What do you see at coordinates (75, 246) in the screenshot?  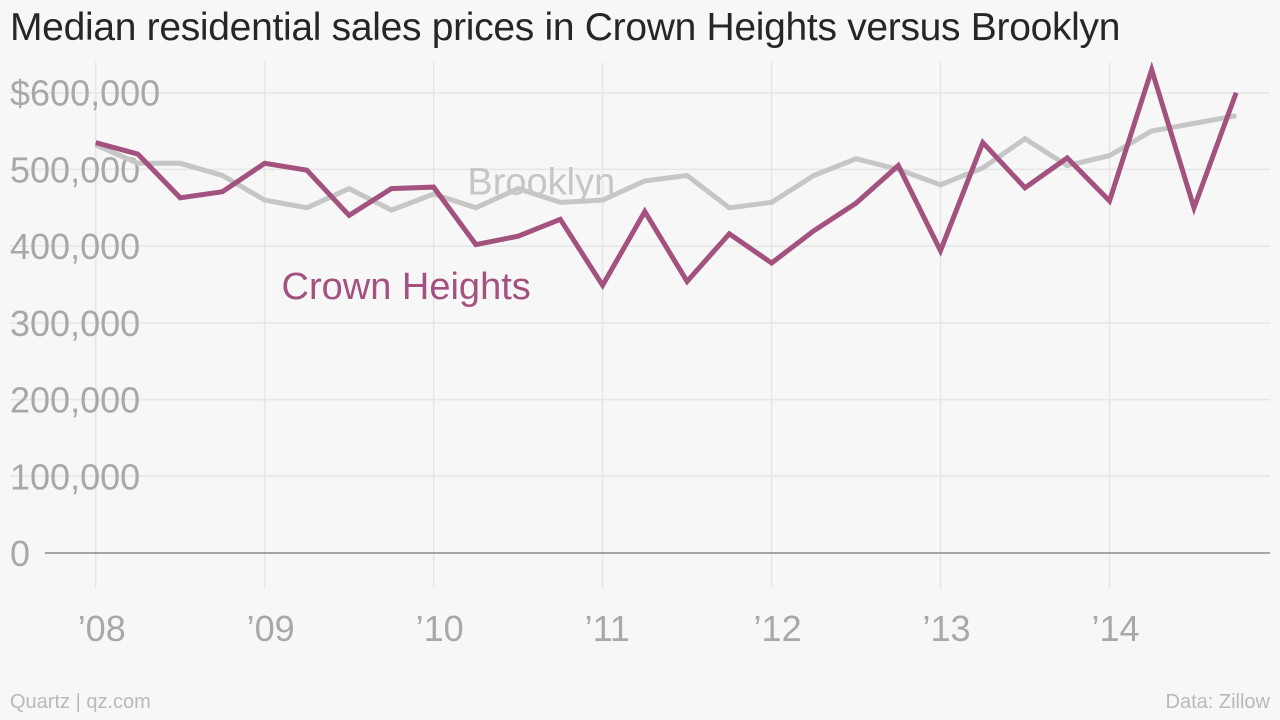 I see `y-tick-label: 400,000` at bounding box center [75, 246].